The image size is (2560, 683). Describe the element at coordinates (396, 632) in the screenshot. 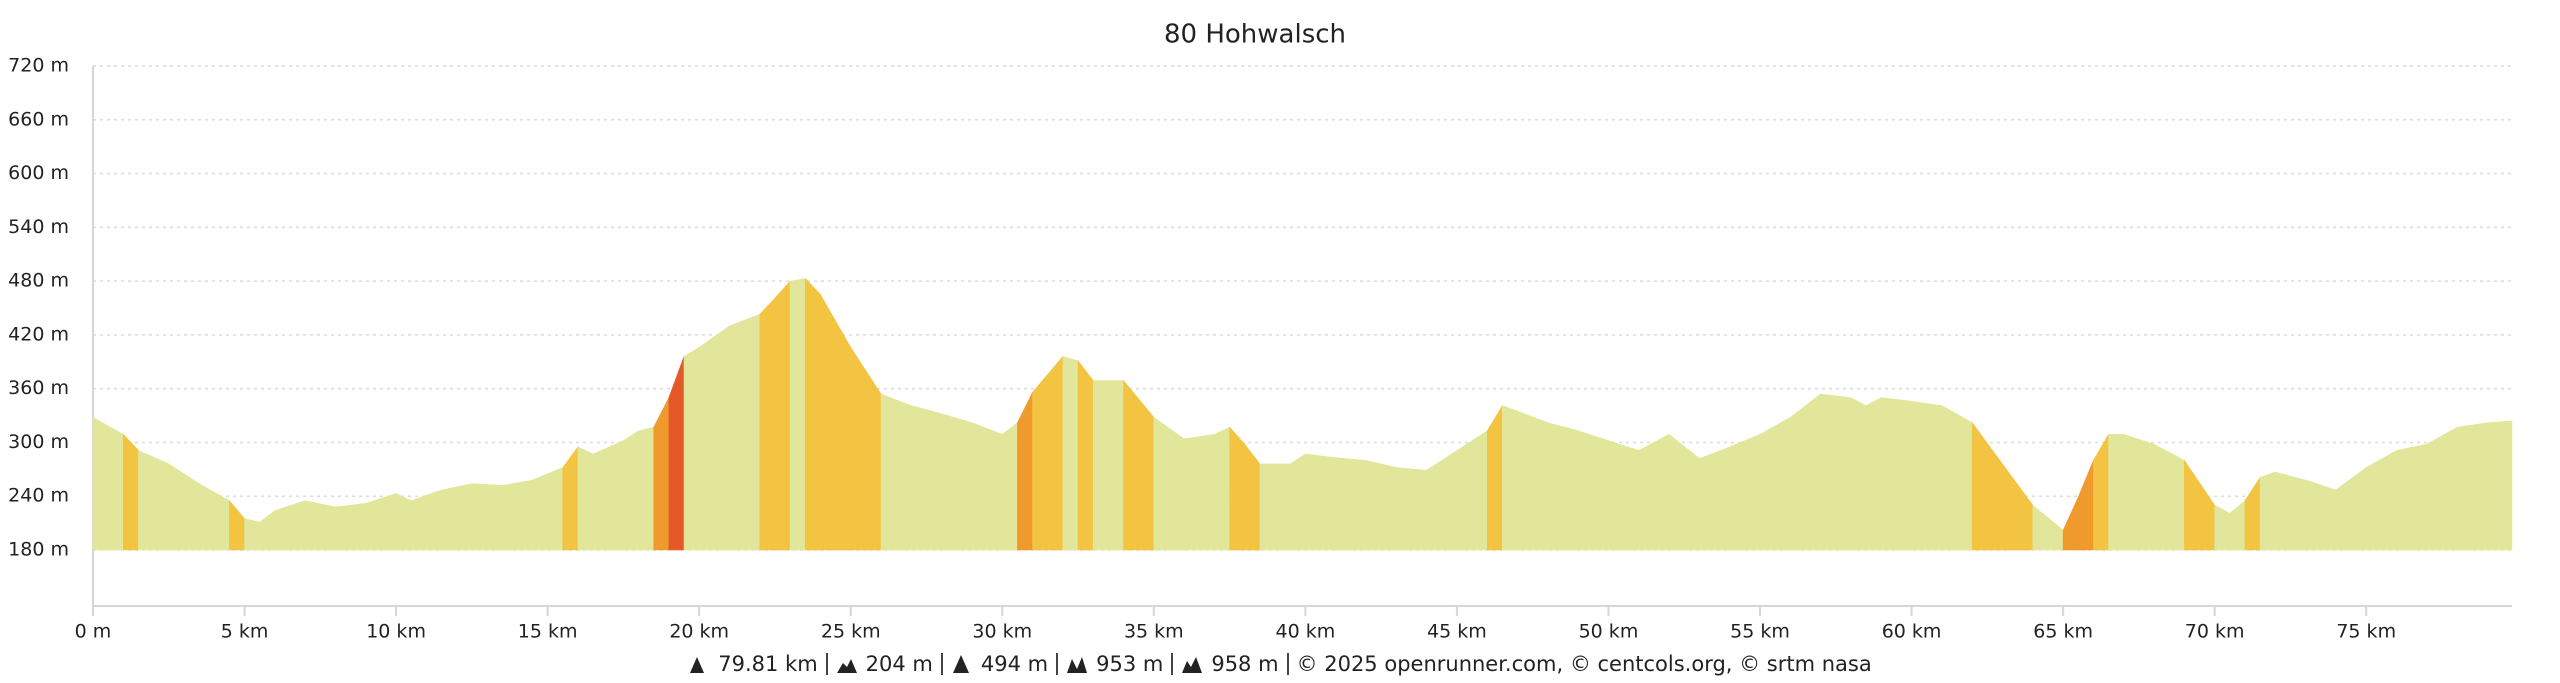

I see `x-tick-label: 10 km` at that location.